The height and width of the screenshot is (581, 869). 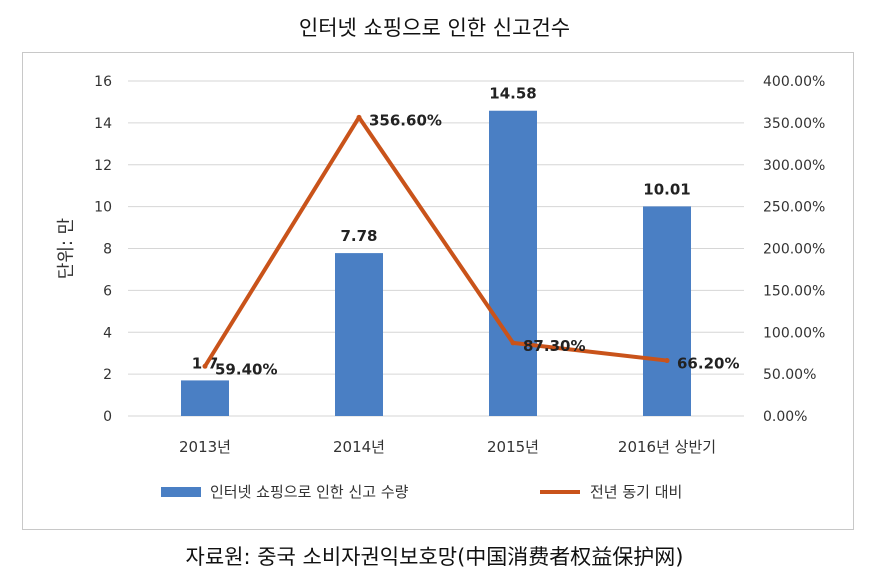 I want to click on y2-tick-label: 250.00%, so click(x=794, y=208).